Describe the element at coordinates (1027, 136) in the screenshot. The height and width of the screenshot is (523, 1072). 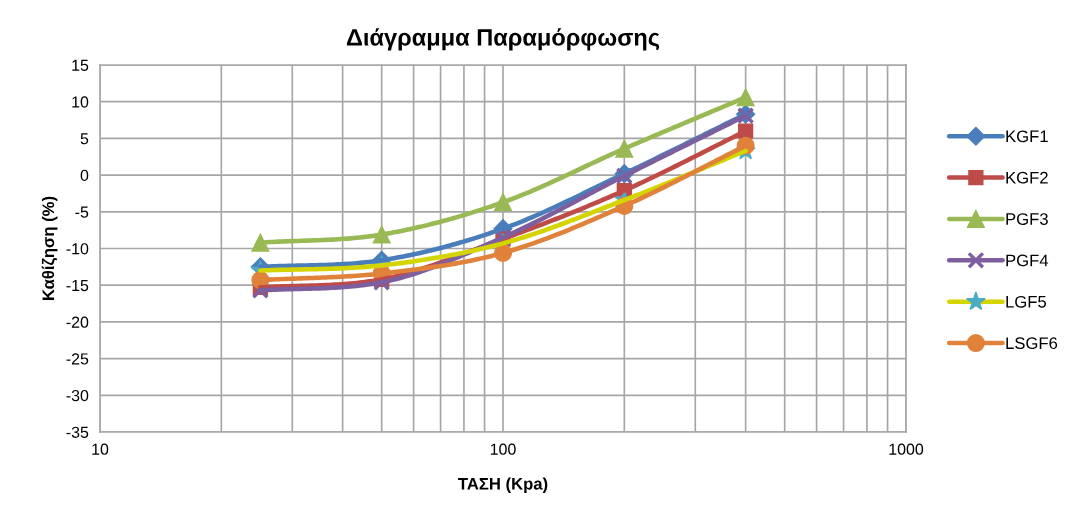
I see `legend-label: KGF1` at that location.